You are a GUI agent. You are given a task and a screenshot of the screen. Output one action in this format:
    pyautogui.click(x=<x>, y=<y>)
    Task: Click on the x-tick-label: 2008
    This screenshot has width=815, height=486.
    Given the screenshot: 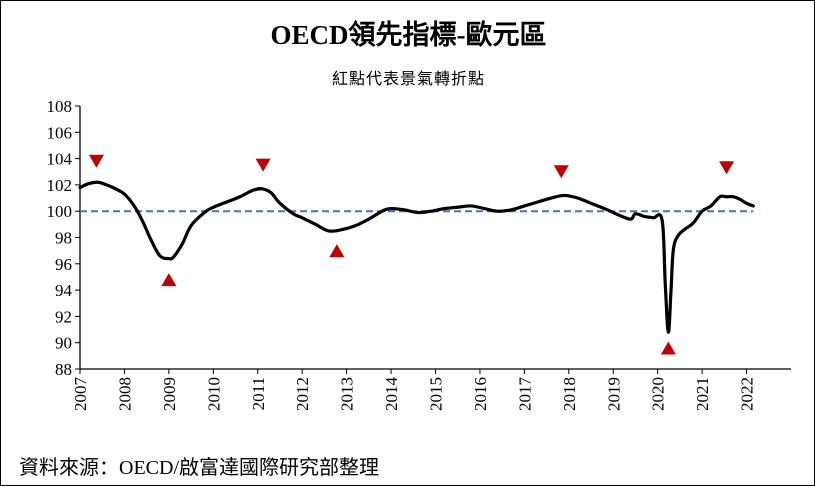 What is the action you would take?
    pyautogui.click(x=124, y=394)
    